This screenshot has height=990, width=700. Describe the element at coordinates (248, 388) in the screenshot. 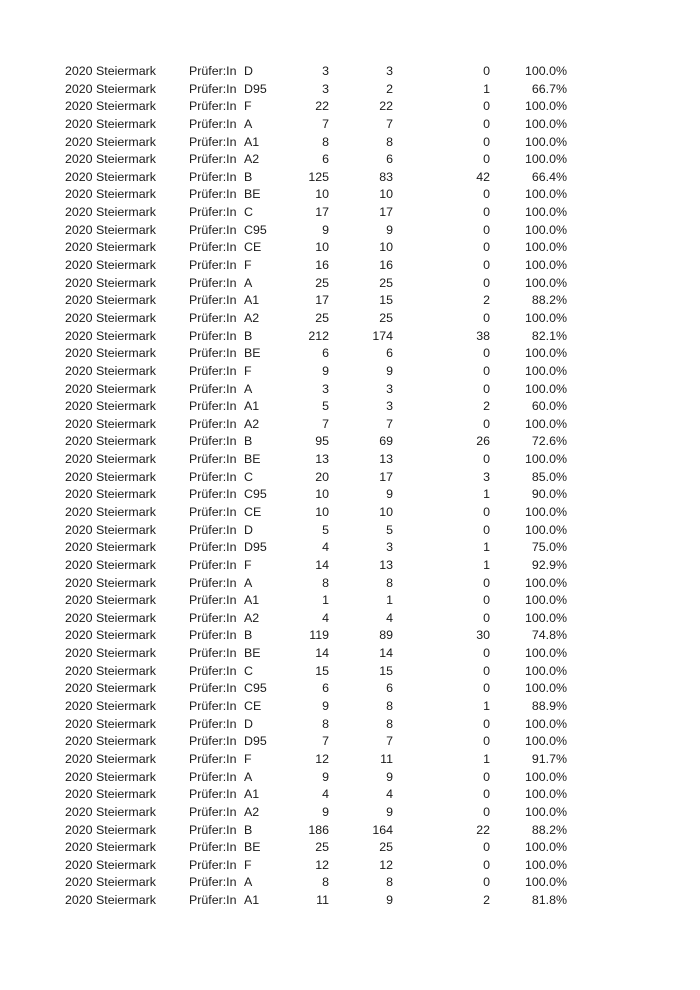

I see `license-class-cell: A` at that location.